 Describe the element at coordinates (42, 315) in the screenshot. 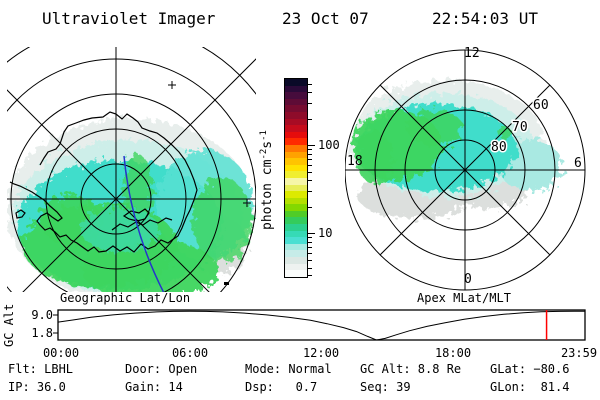

I see `ytick-label-max: 9.0` at that location.